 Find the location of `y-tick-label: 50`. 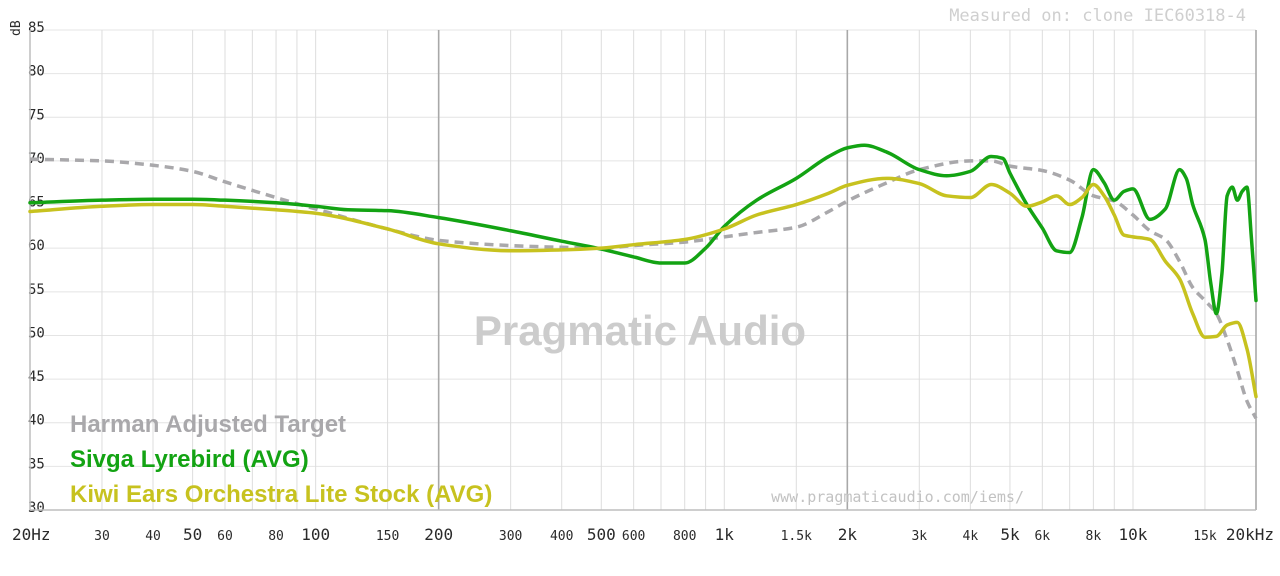

y-tick-label: 50 is located at coordinates (36, 333).